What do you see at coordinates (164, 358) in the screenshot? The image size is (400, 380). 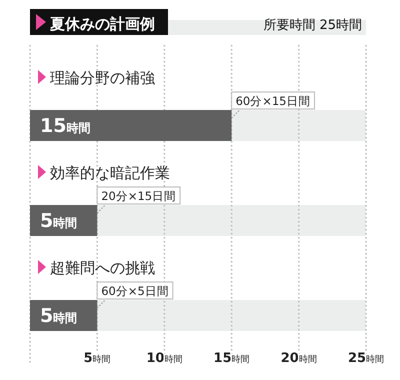 I see `x-tick-label: 10時間` at bounding box center [164, 358].